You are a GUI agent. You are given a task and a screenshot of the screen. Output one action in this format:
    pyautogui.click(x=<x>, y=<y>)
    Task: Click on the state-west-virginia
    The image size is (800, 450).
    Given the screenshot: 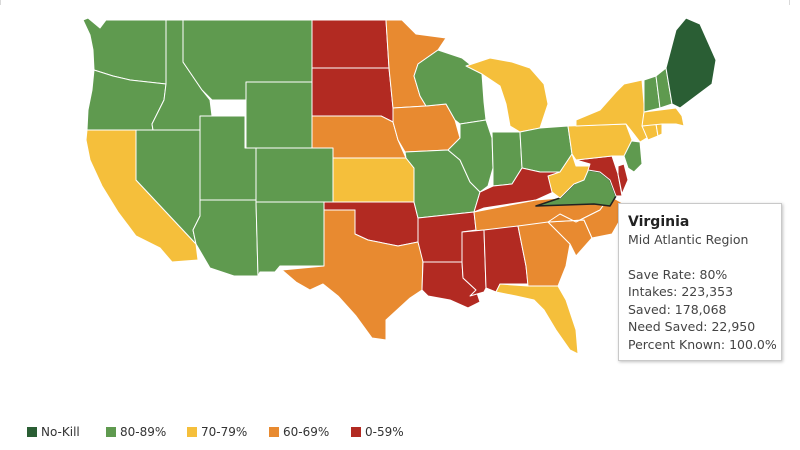 What is the action you would take?
    pyautogui.click(x=569, y=176)
    